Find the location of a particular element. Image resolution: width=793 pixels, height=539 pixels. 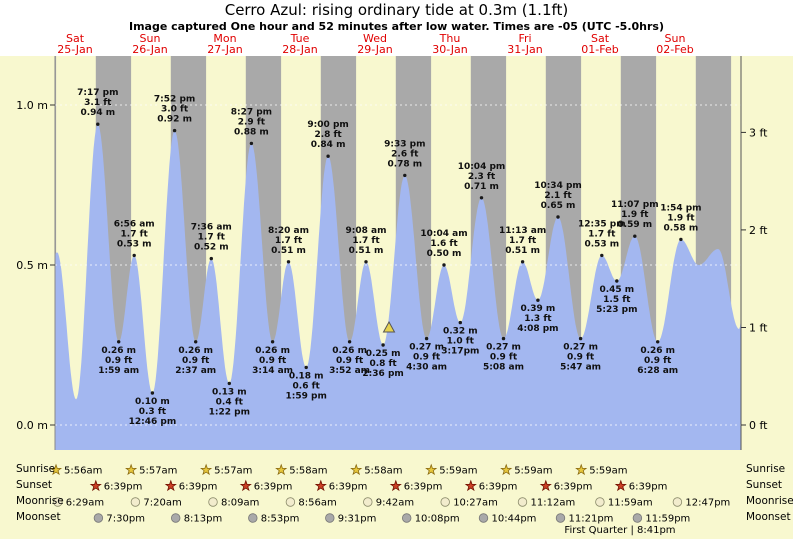

day-label-date: 31-Jan is located at coordinates (525, 49).